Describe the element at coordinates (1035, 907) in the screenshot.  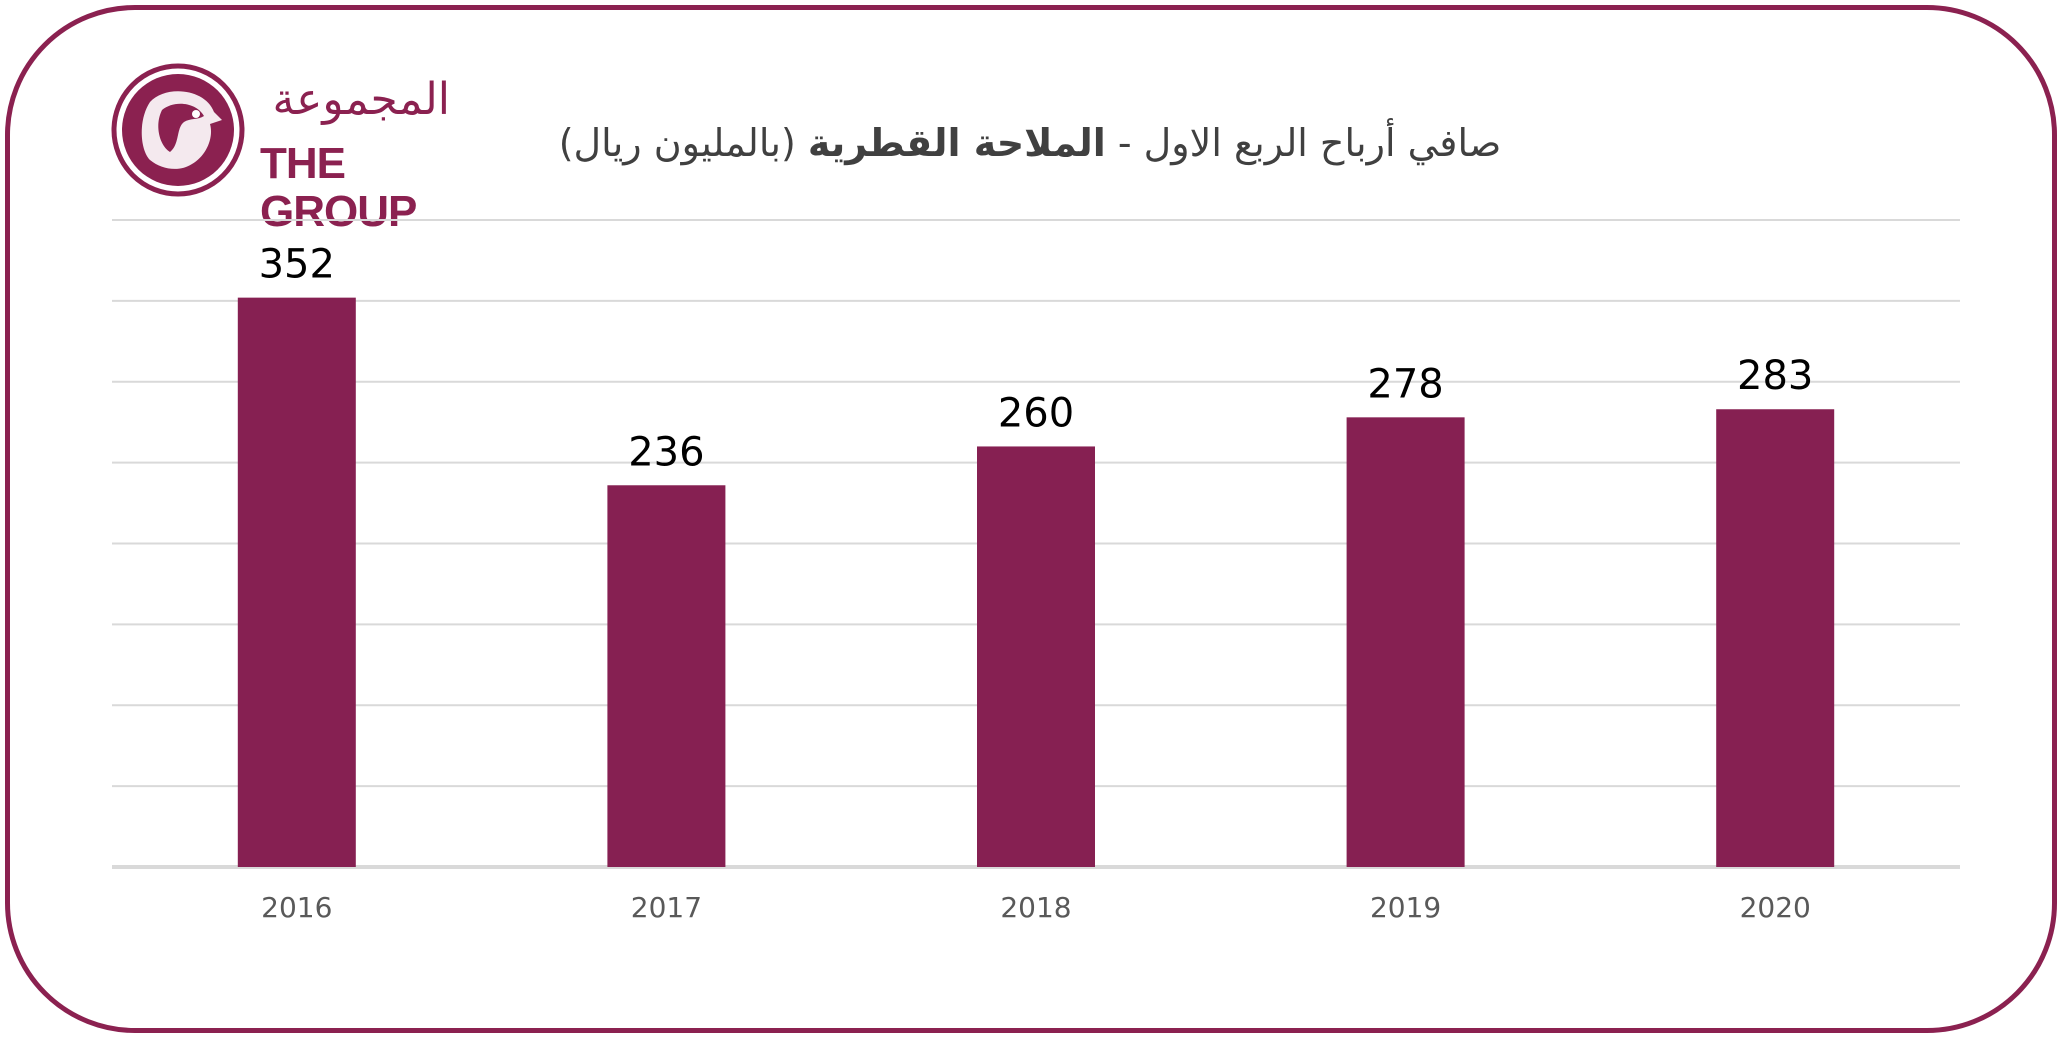
I see `x-tick-label-2018: 2018` at that location.